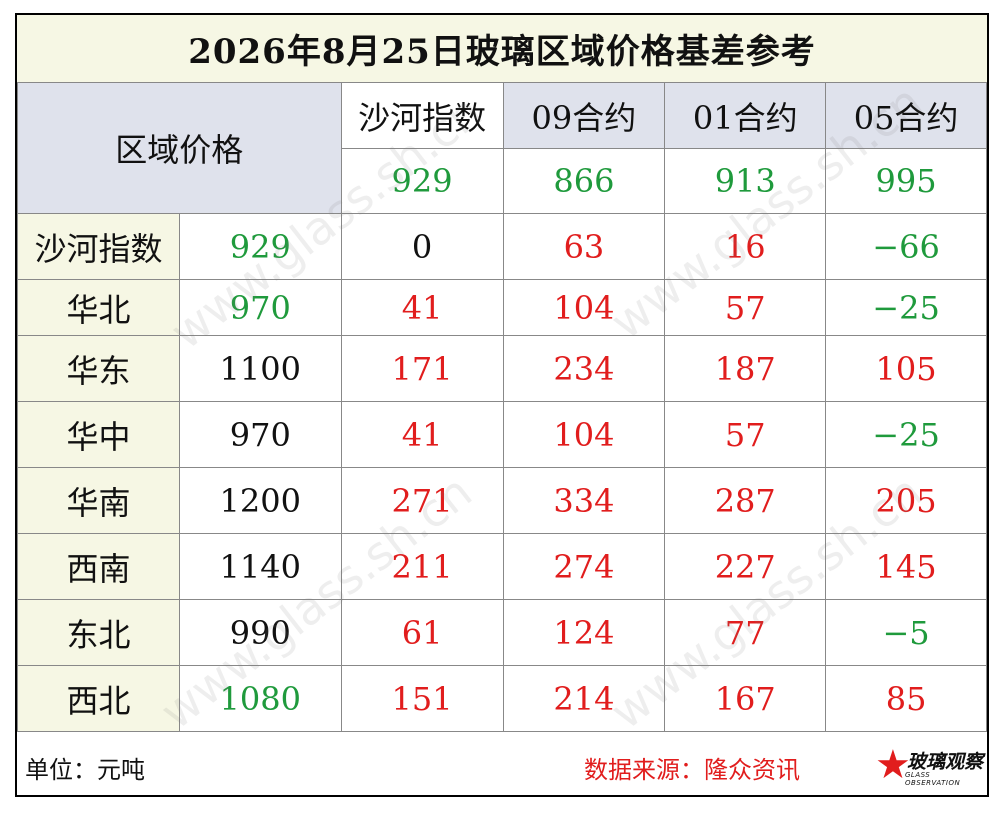 This screenshot has width=1004, height=814. What do you see at coordinates (893, 765) in the screenshot?
I see `star-icon: ★` at bounding box center [893, 765].